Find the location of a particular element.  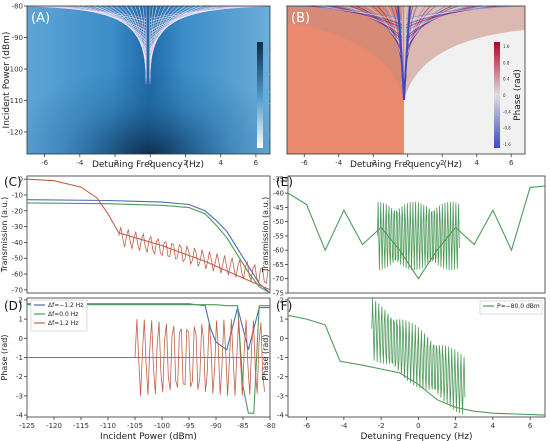

y-tick-label: -20 is located at coordinates (17, 211).